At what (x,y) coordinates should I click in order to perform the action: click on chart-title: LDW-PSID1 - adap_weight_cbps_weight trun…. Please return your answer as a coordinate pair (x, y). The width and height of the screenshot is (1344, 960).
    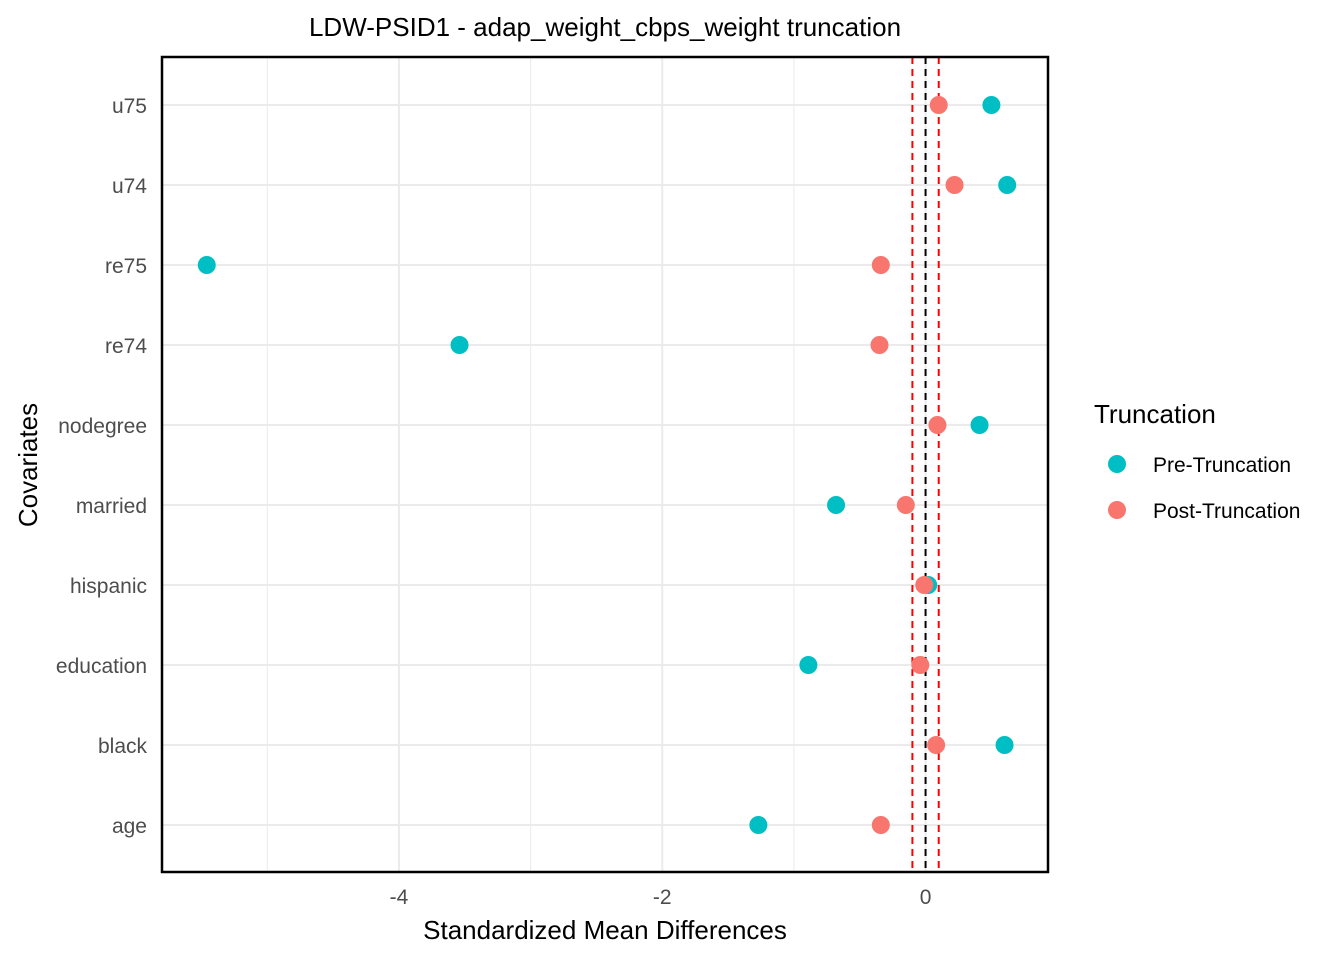
    Looking at the image, I should click on (605, 27).